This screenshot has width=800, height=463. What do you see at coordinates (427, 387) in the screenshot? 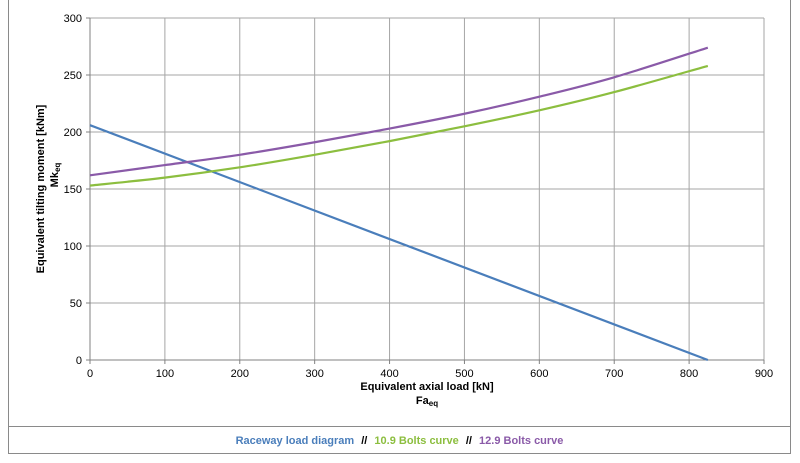
I see `x-axis-title: Equivalent axial load [kN]` at bounding box center [427, 387].